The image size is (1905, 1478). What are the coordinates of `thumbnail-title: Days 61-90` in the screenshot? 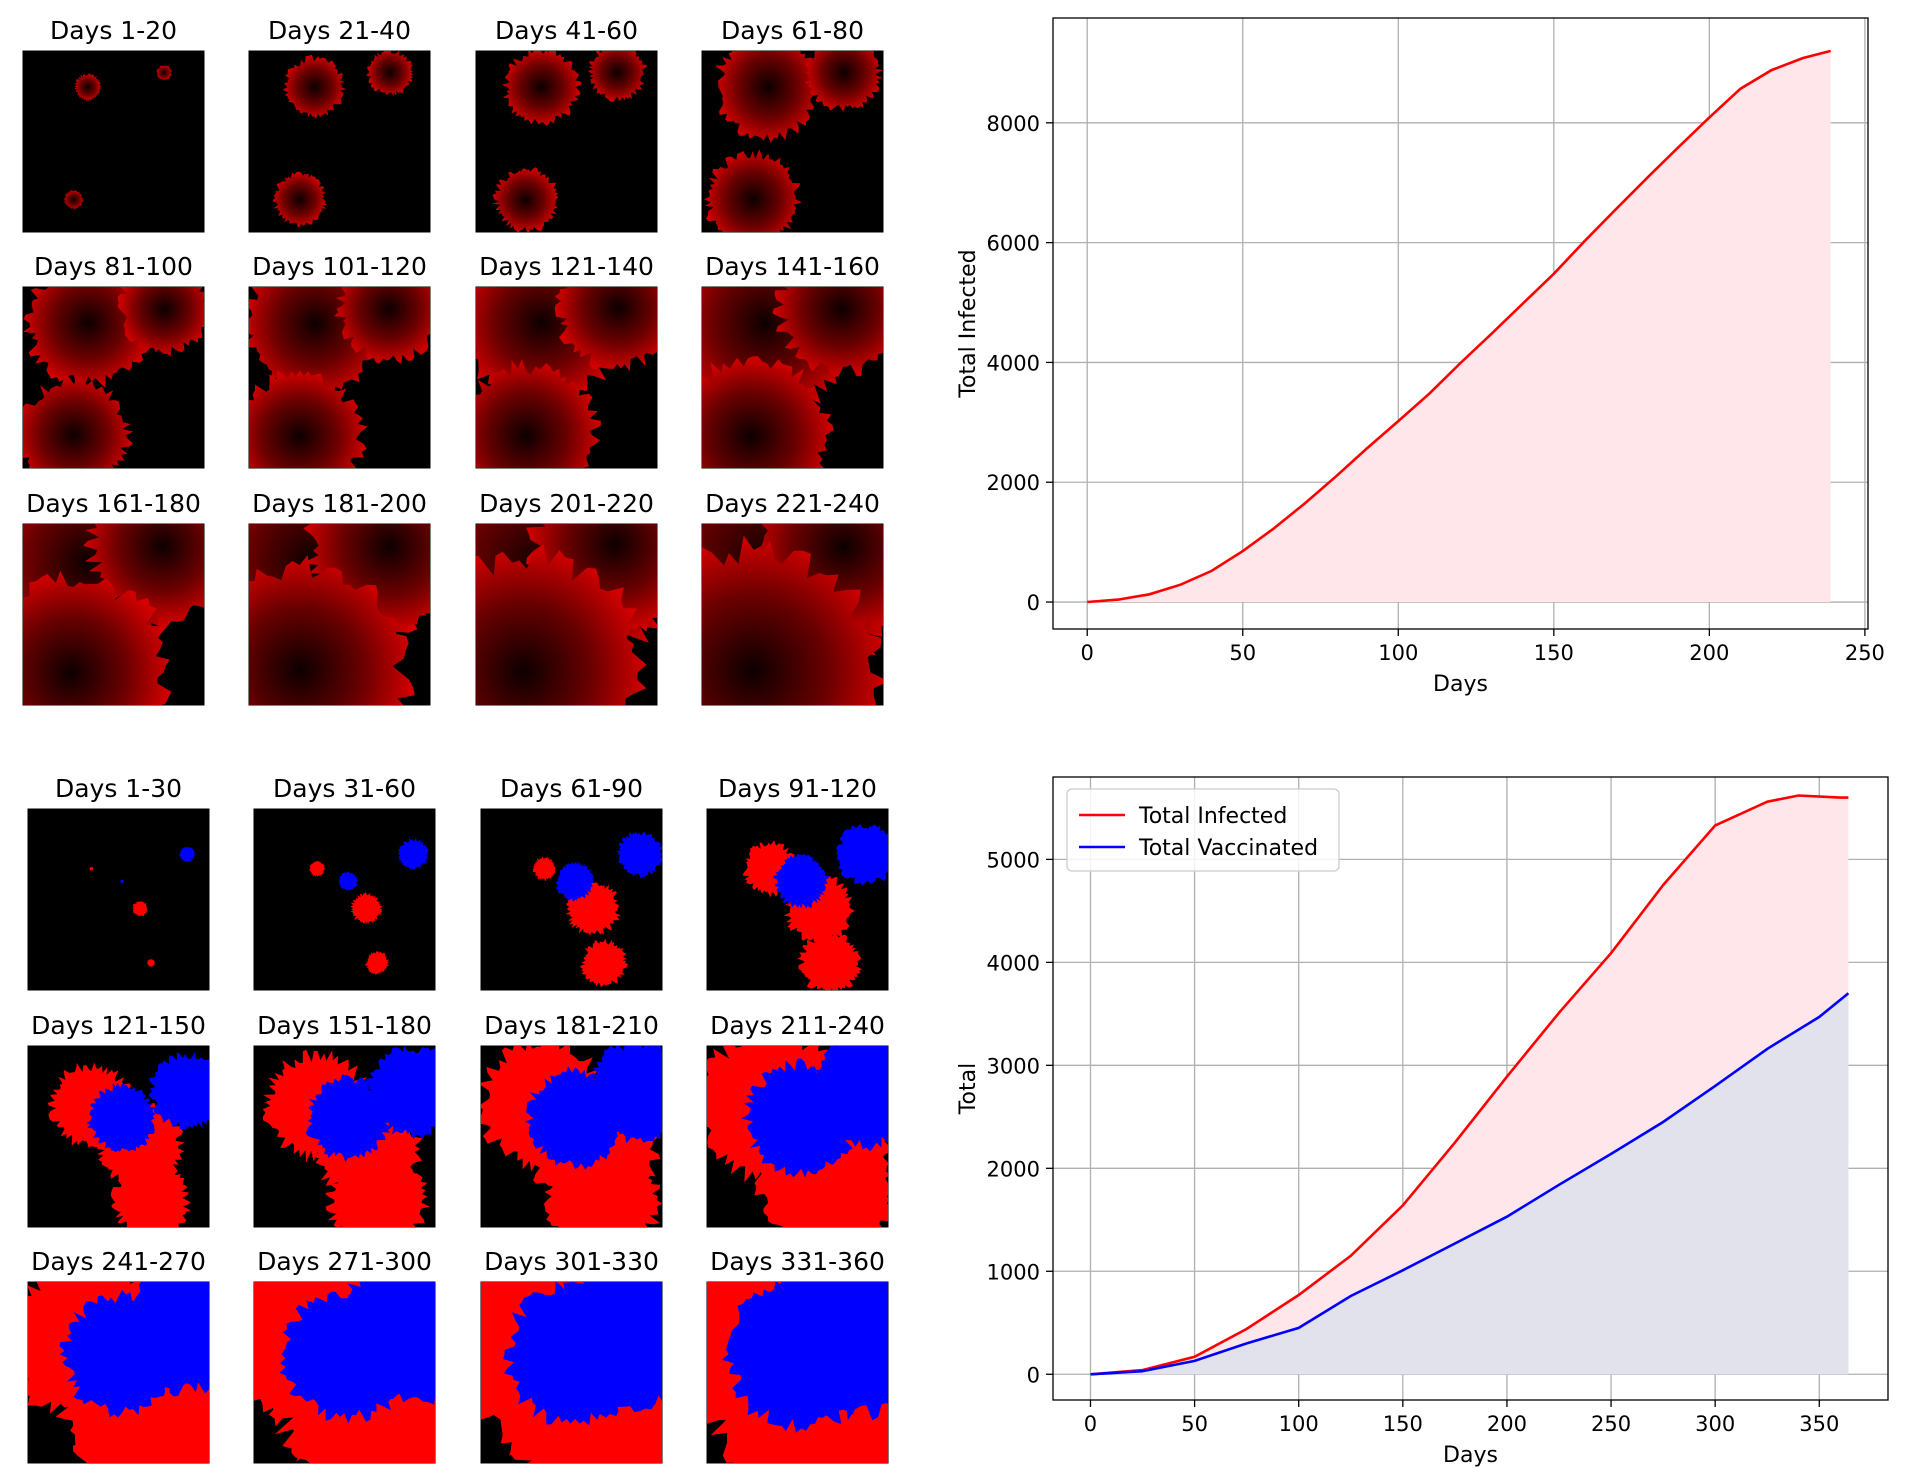 It's located at (571, 788).